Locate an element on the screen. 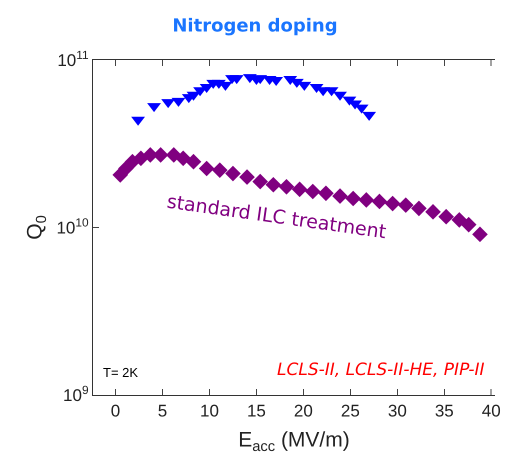 This screenshot has height=467, width=510. x-axis-title: E$_{acc}$ (MV/m) is located at coordinates (294, 442).